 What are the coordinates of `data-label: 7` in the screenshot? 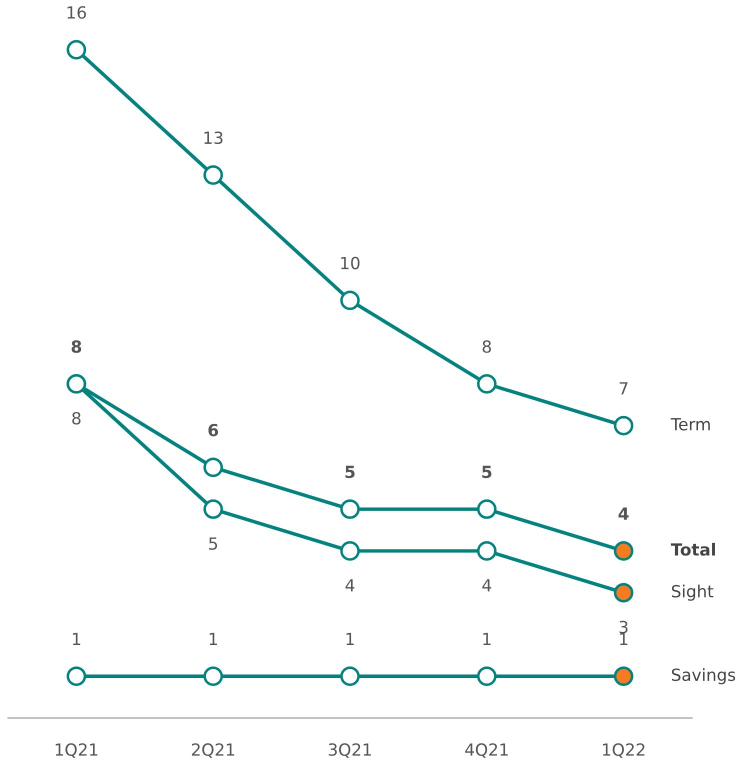 It's located at (624, 388).